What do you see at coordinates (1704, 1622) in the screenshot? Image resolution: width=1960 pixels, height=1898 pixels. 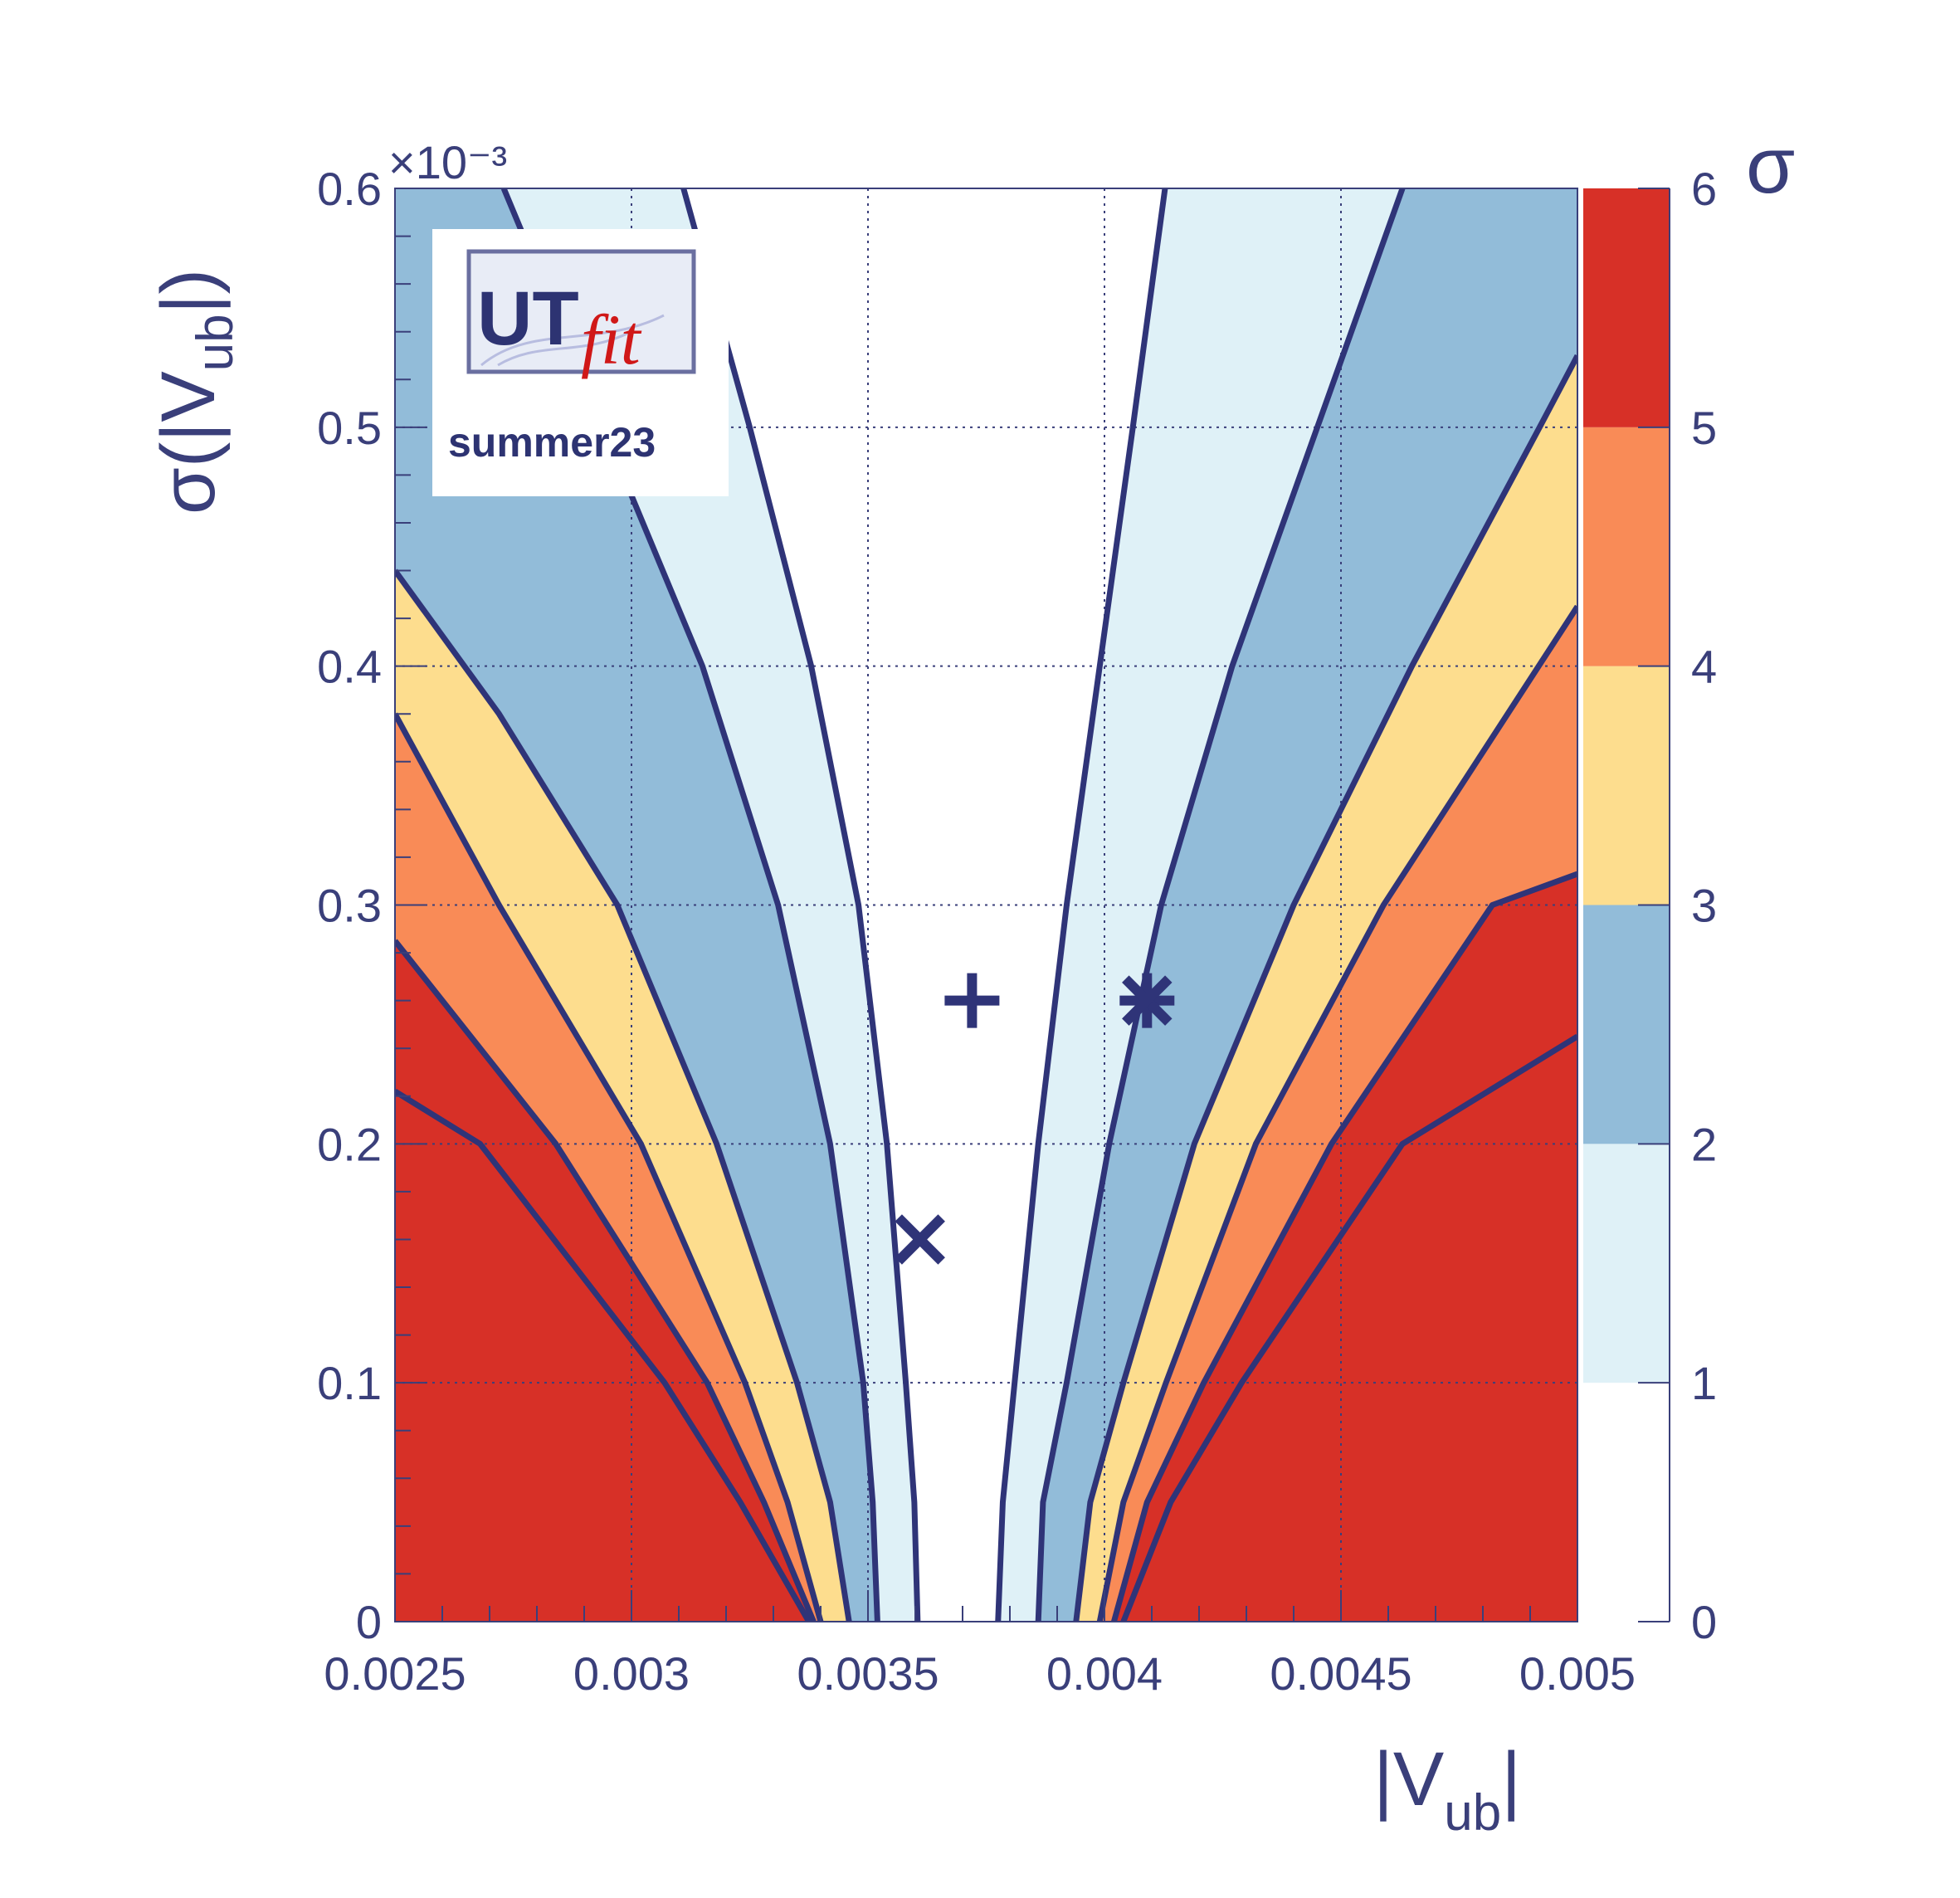 I see `colorbar-tick-label: 0` at bounding box center [1704, 1622].